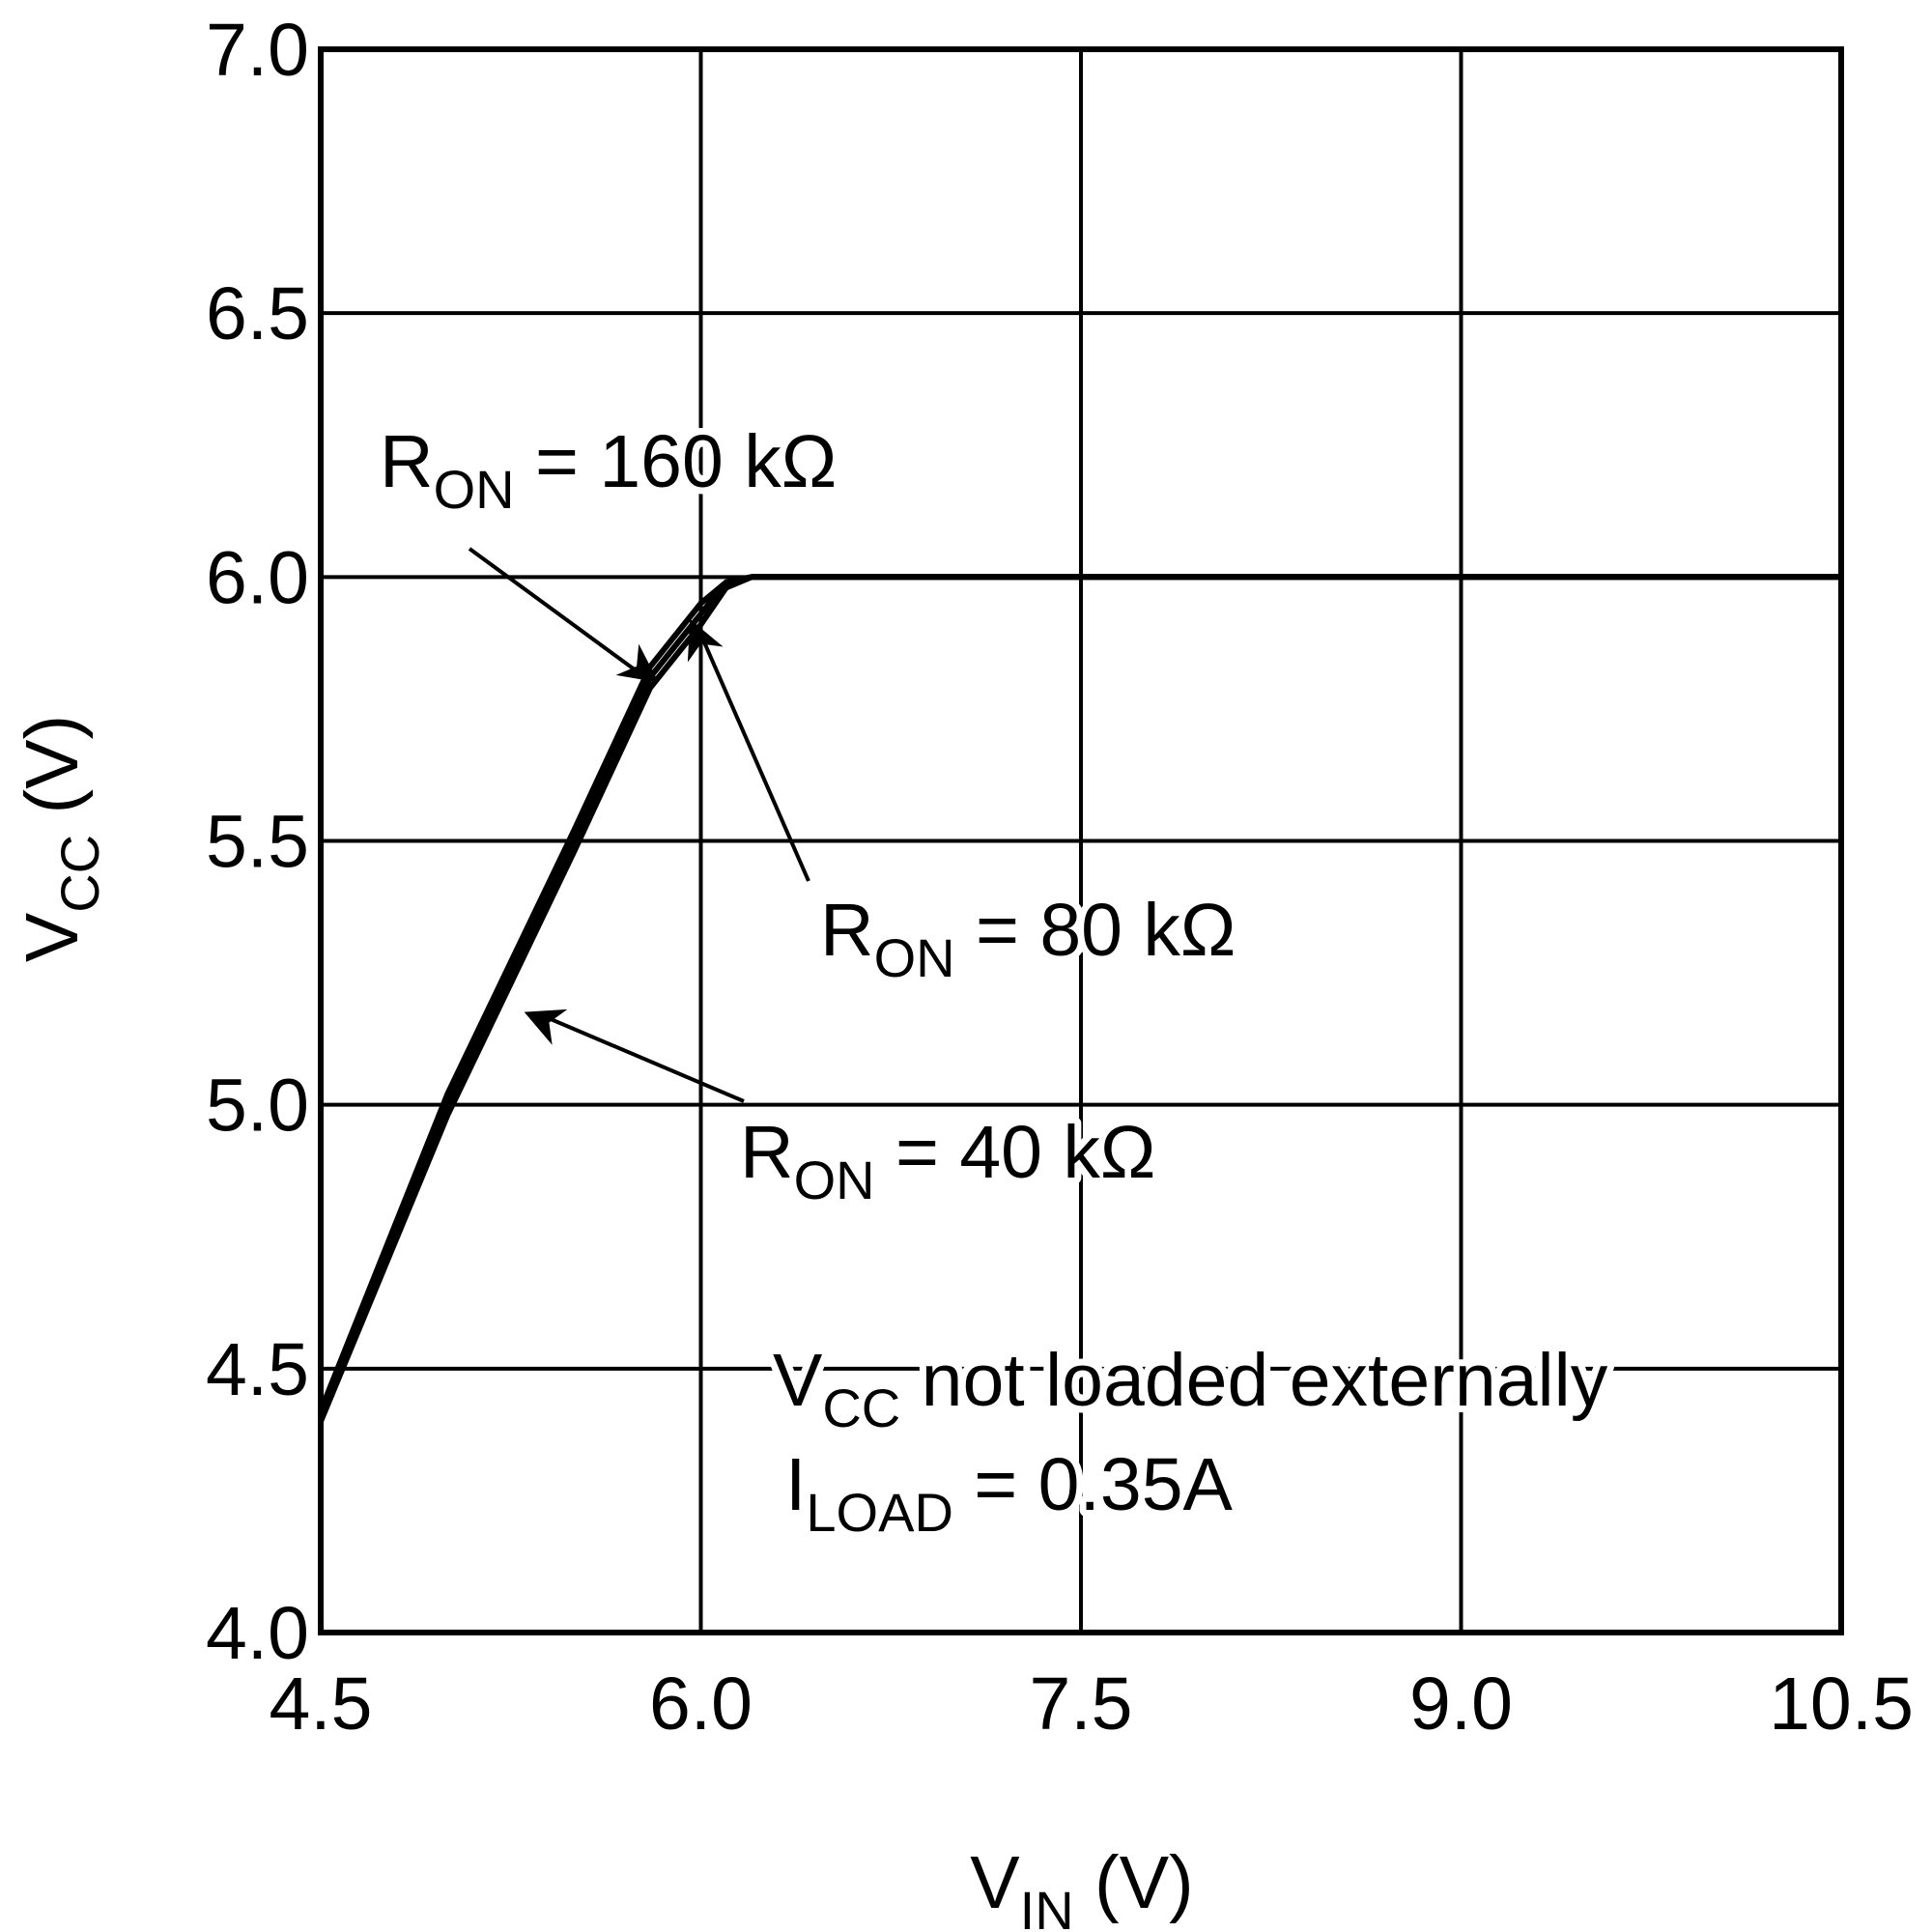 This screenshot has height=1932, width=1932. Describe the element at coordinates (861, 1408) in the screenshot. I see `note-sub: CC` at that location.